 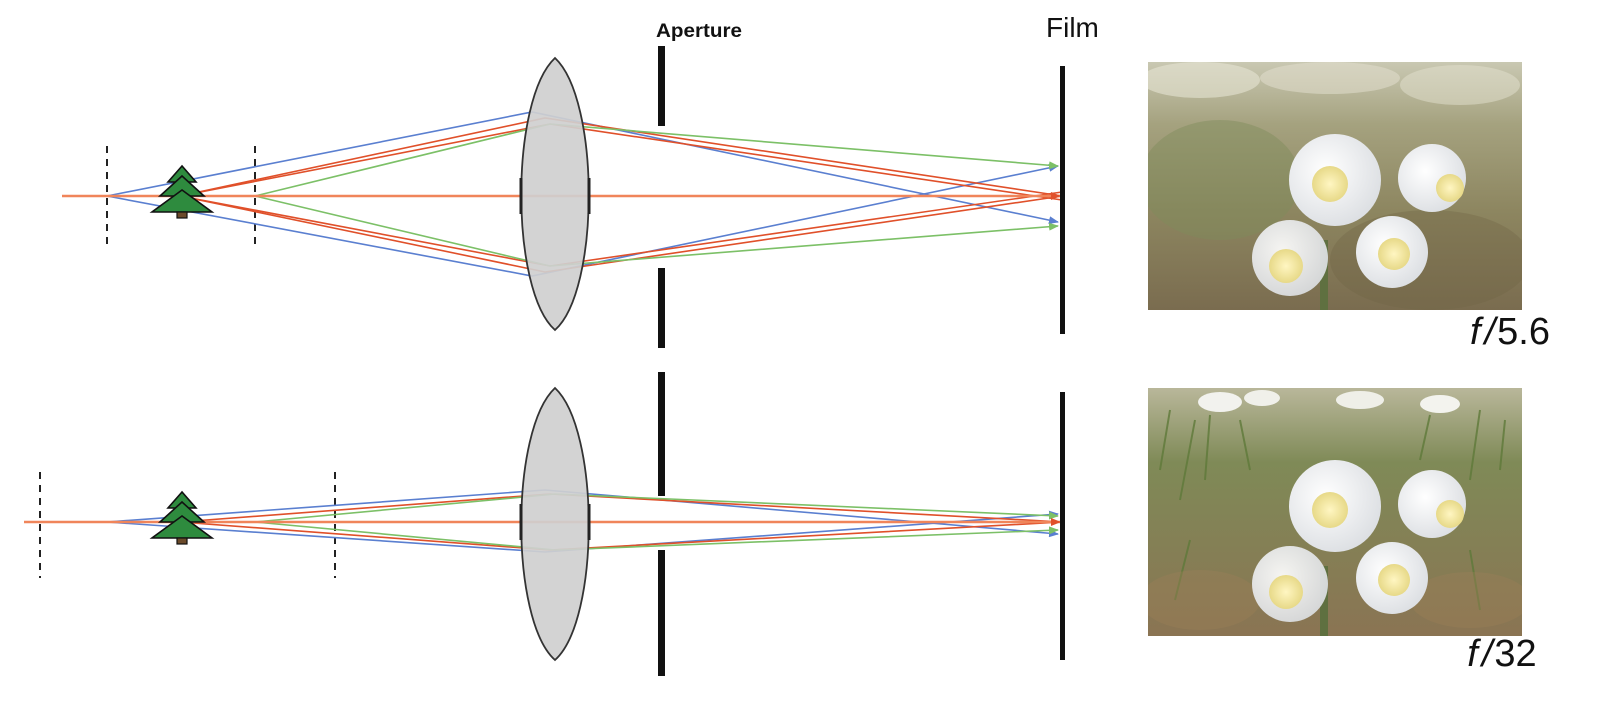 I want to click on photo-shallow-depth-of-field, so click(x=1335, y=186).